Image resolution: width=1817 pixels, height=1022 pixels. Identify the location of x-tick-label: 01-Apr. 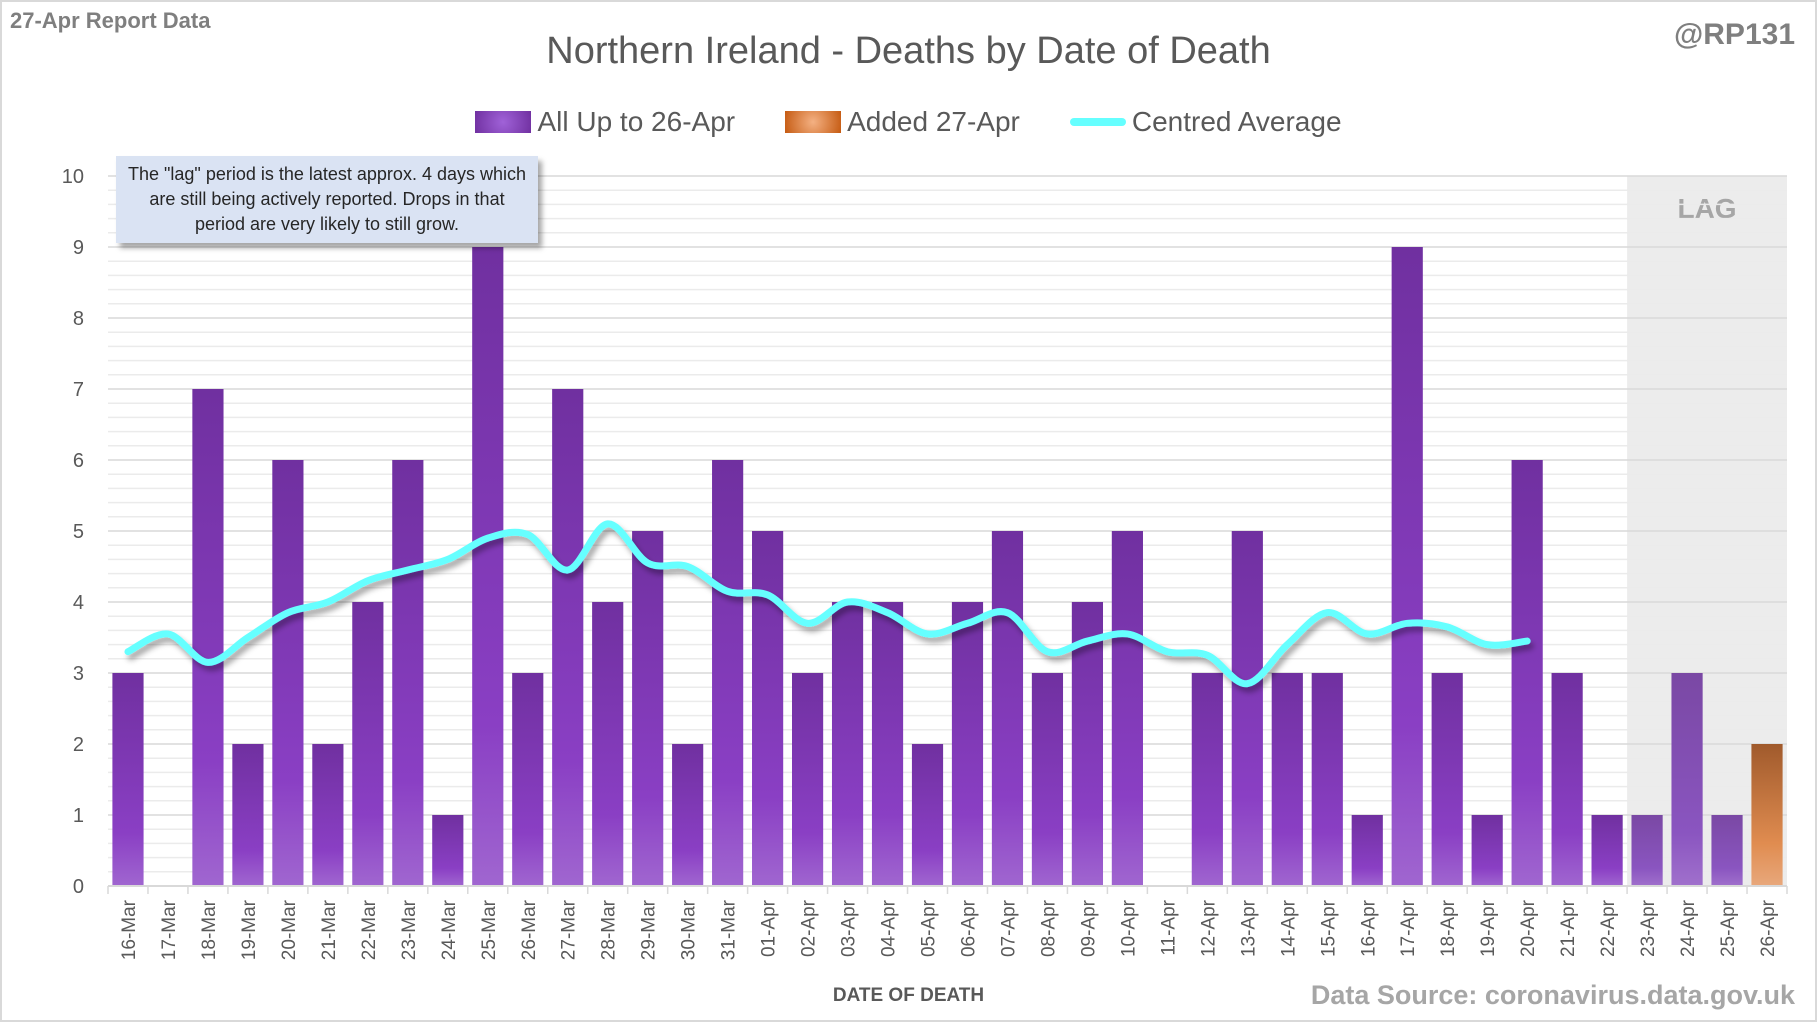
(769, 928).